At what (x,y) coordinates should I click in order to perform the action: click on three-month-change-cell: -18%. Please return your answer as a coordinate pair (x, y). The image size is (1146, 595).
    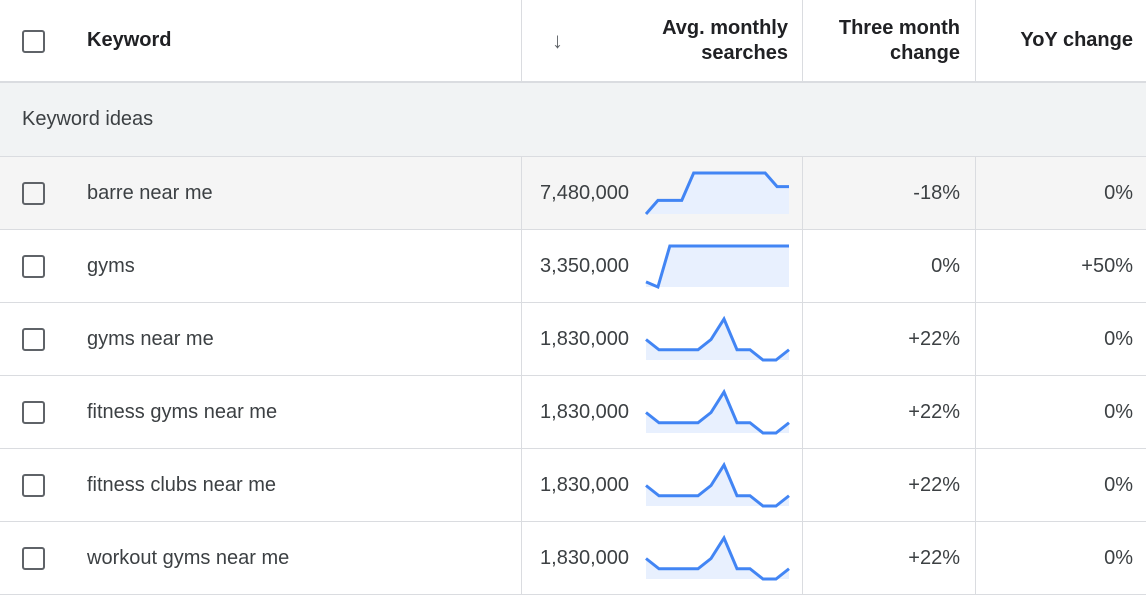
    Looking at the image, I should click on (889, 193).